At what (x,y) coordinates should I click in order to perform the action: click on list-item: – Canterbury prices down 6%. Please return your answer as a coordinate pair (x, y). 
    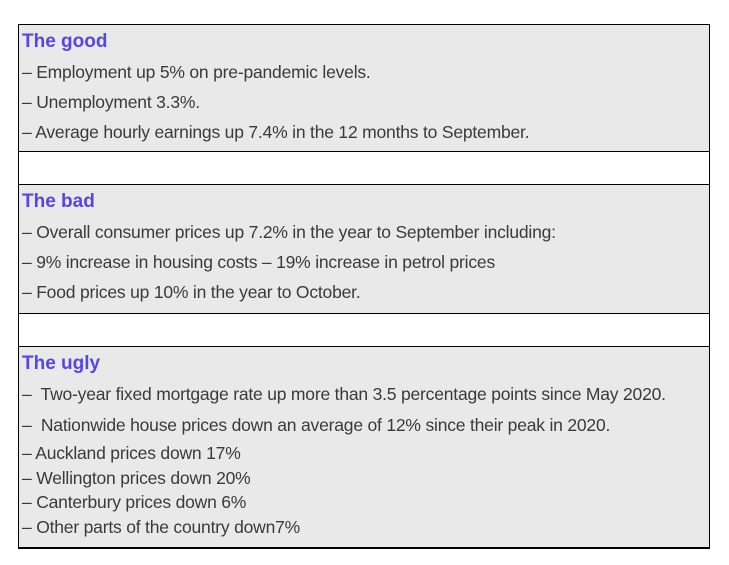
    Looking at the image, I should click on (134, 502).